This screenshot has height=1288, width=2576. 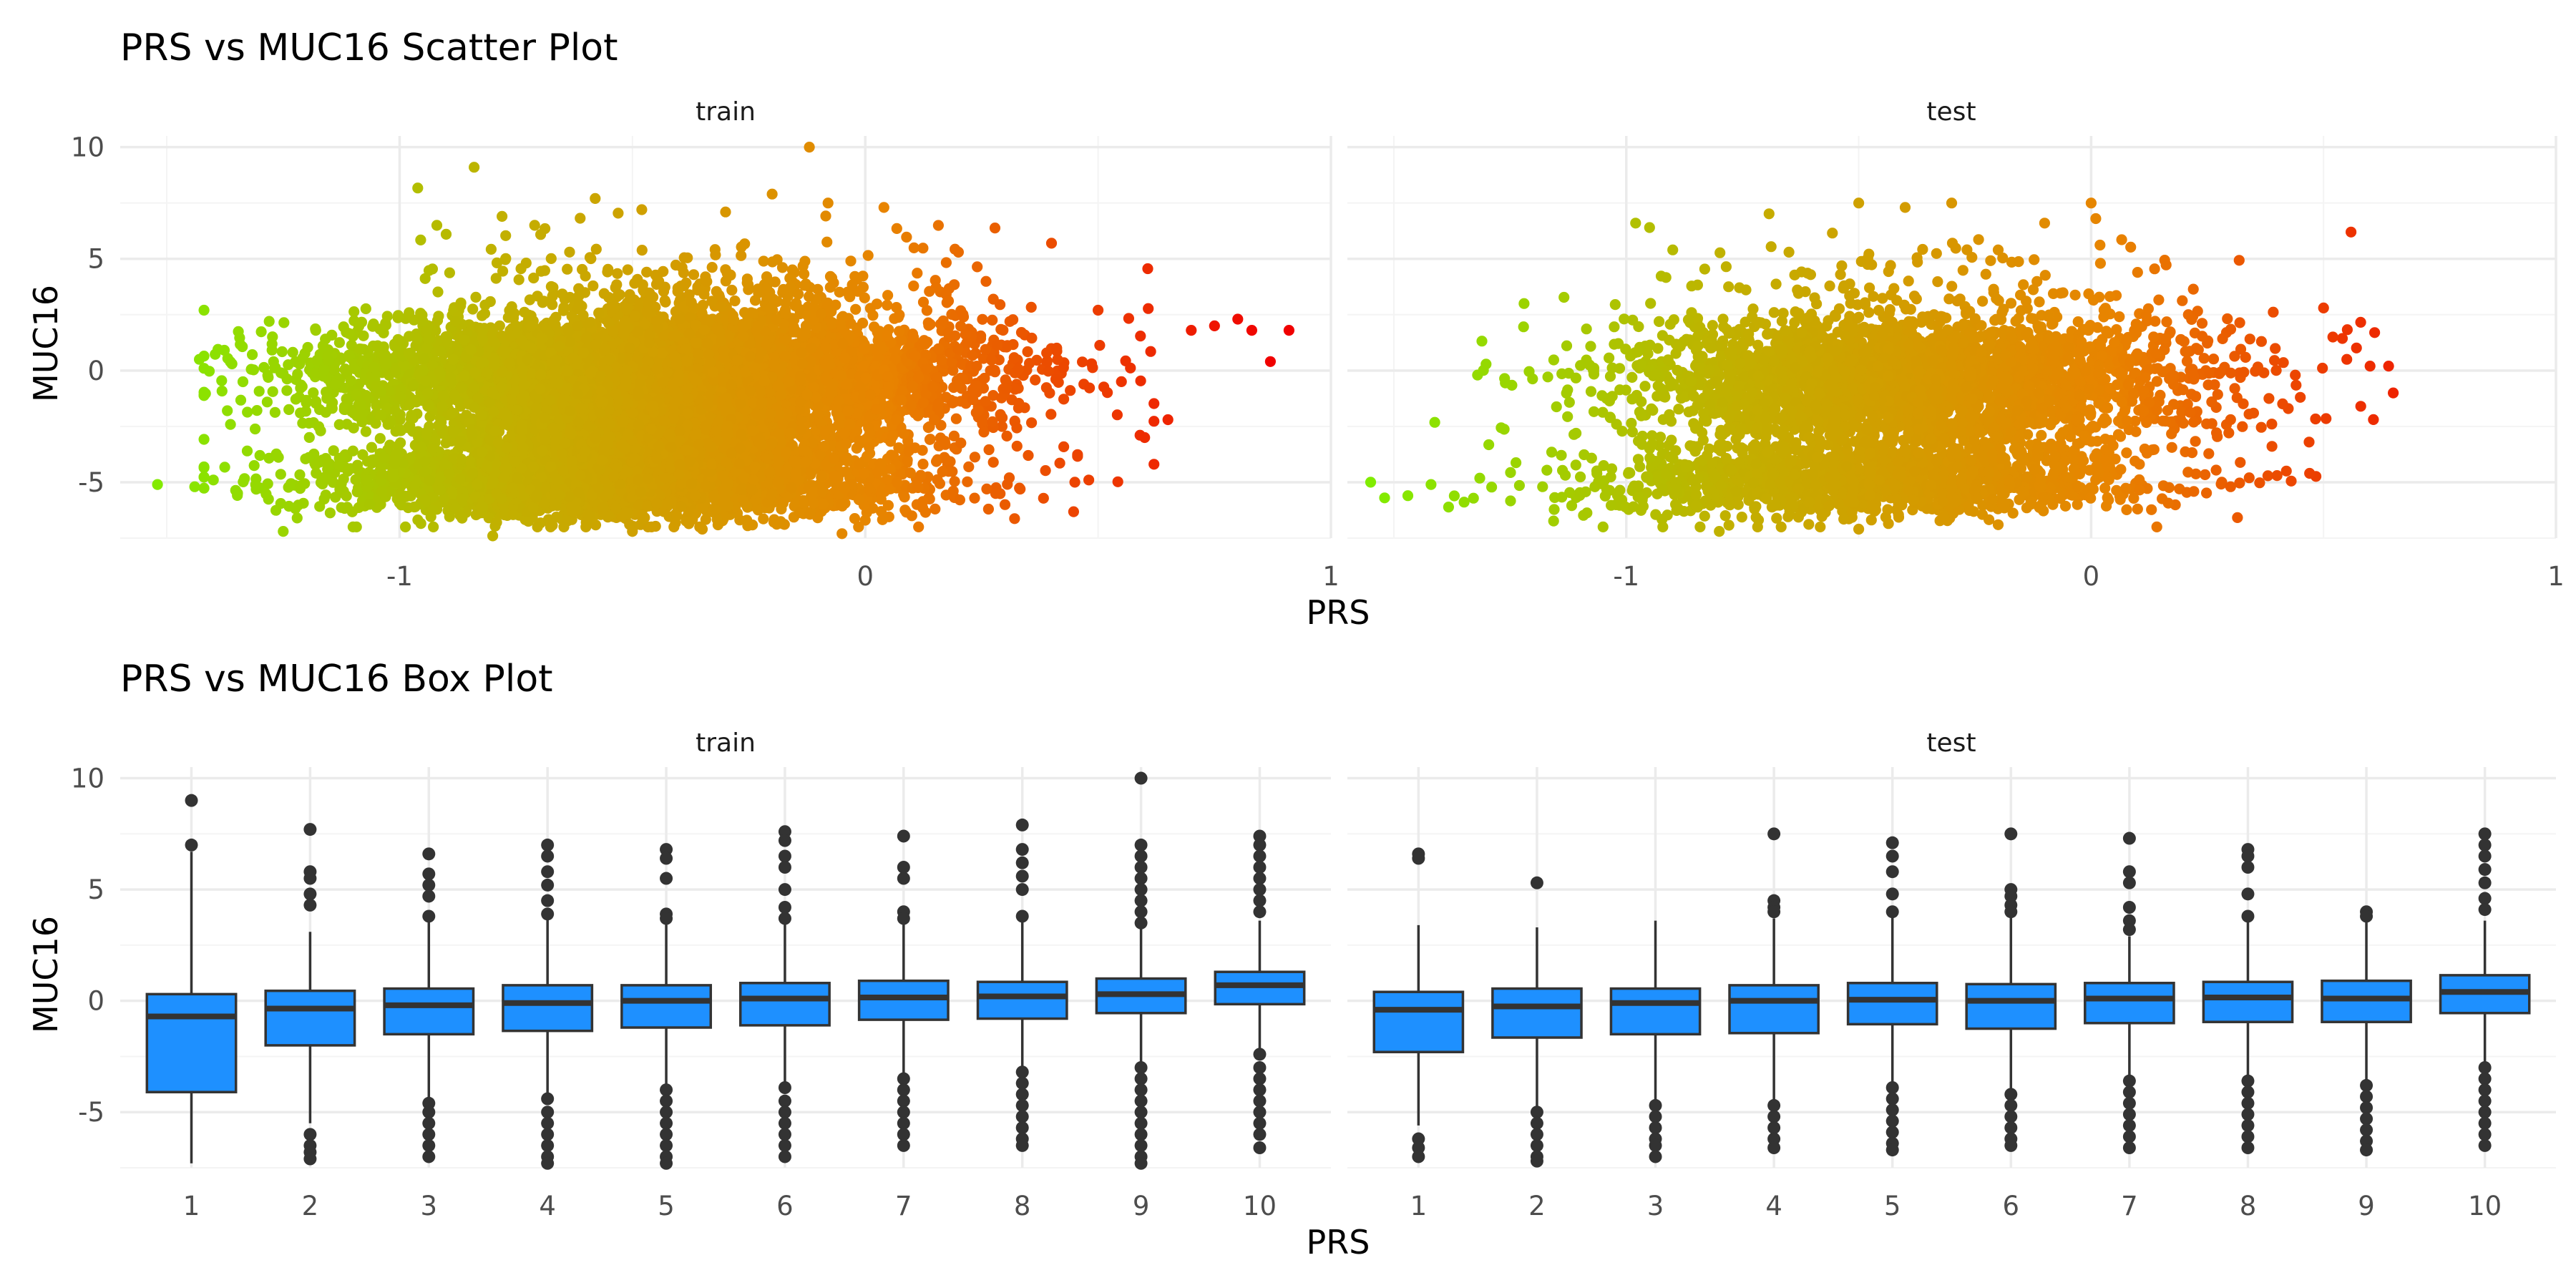 I want to click on scatter-panel-train, so click(x=726, y=339).